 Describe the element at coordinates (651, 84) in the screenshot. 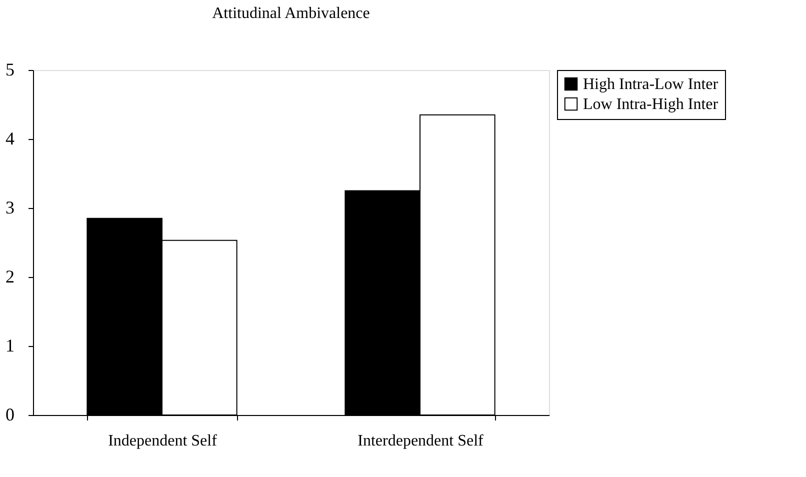

I see `legend-label: High Intra-Low Inter` at that location.